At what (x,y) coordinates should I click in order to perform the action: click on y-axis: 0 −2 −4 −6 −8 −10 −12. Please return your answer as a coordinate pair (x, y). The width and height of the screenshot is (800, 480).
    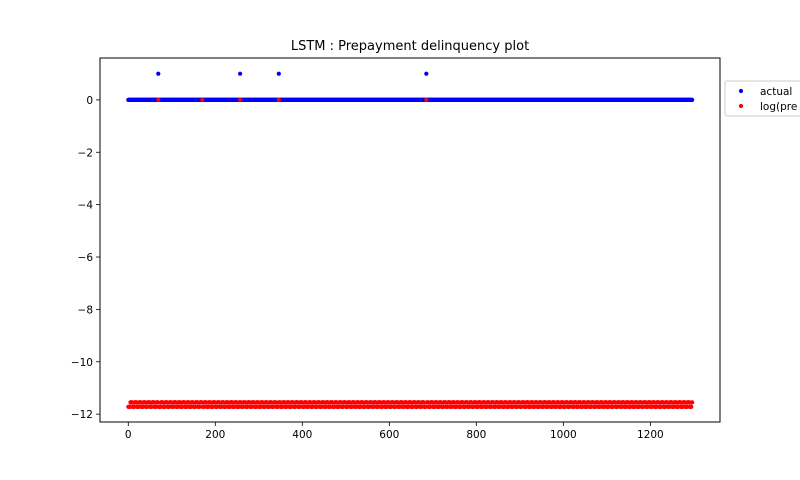
    Looking at the image, I should click on (85, 258).